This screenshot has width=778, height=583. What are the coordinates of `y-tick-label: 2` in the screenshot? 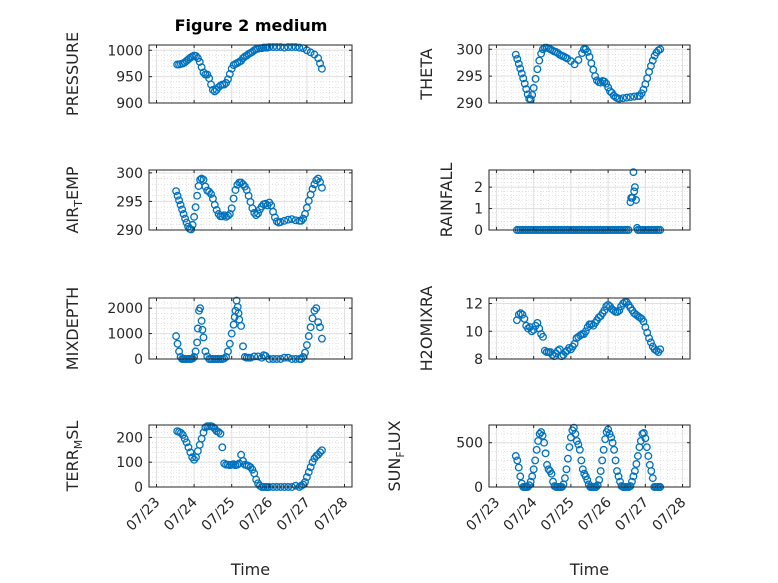 It's located at (478, 188).